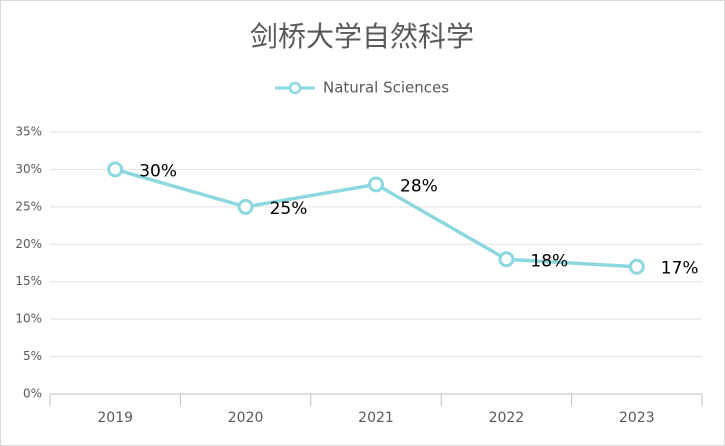 The width and height of the screenshot is (725, 446). What do you see at coordinates (637, 418) in the screenshot?
I see `x-tick-label: 2023` at bounding box center [637, 418].